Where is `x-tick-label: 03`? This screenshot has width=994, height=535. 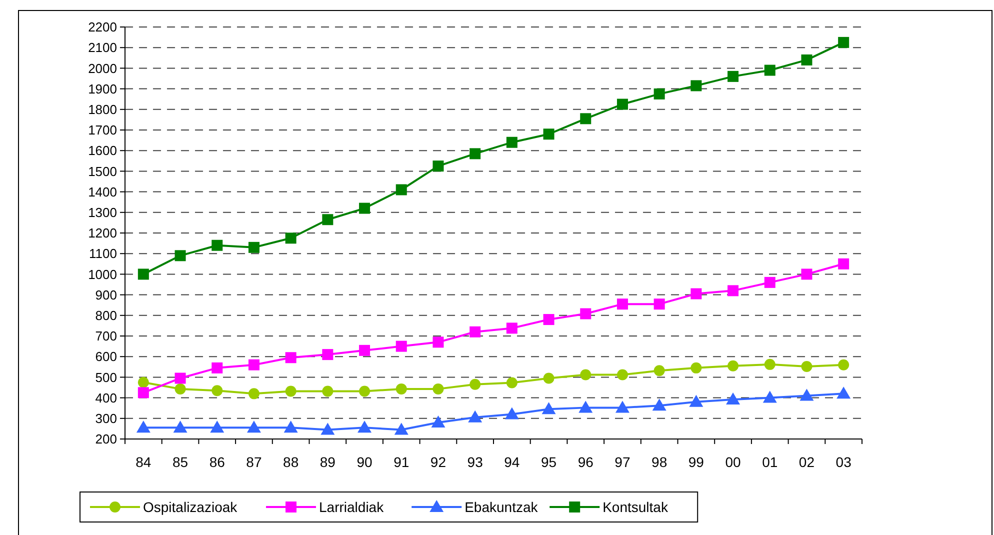 x-tick-label: 03 is located at coordinates (844, 462).